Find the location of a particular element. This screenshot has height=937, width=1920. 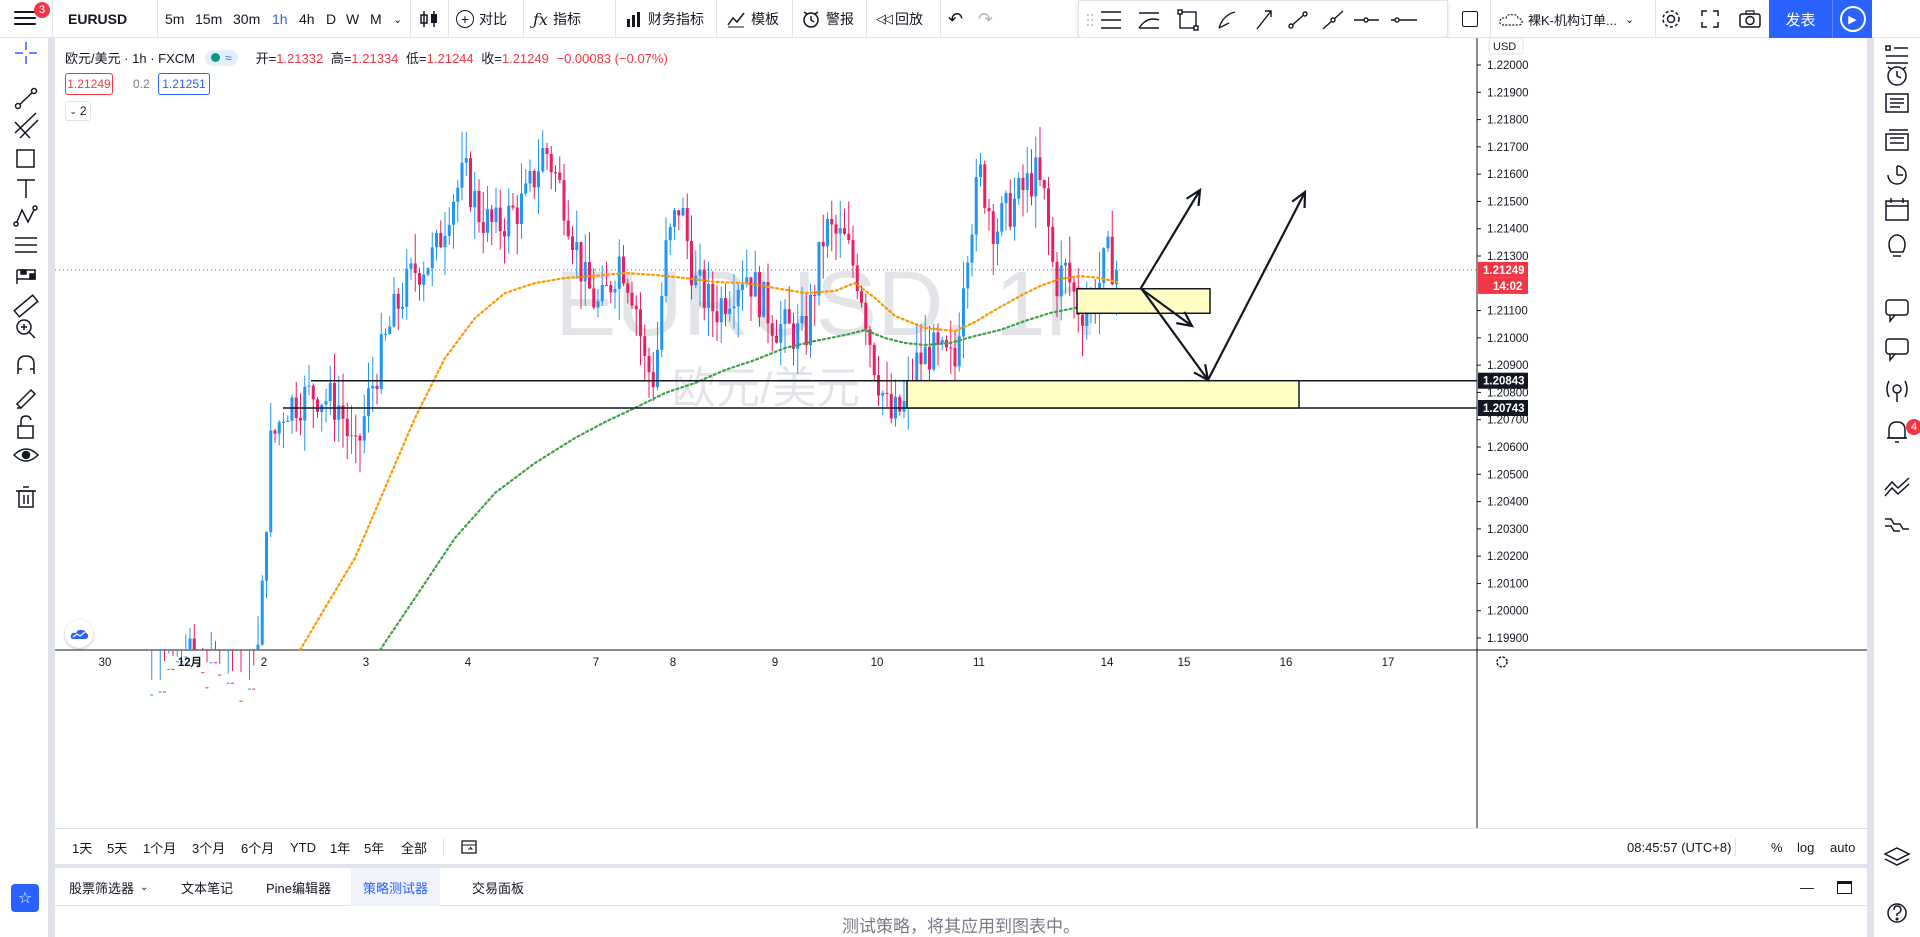

range-5d: 5天 is located at coordinates (117, 848).